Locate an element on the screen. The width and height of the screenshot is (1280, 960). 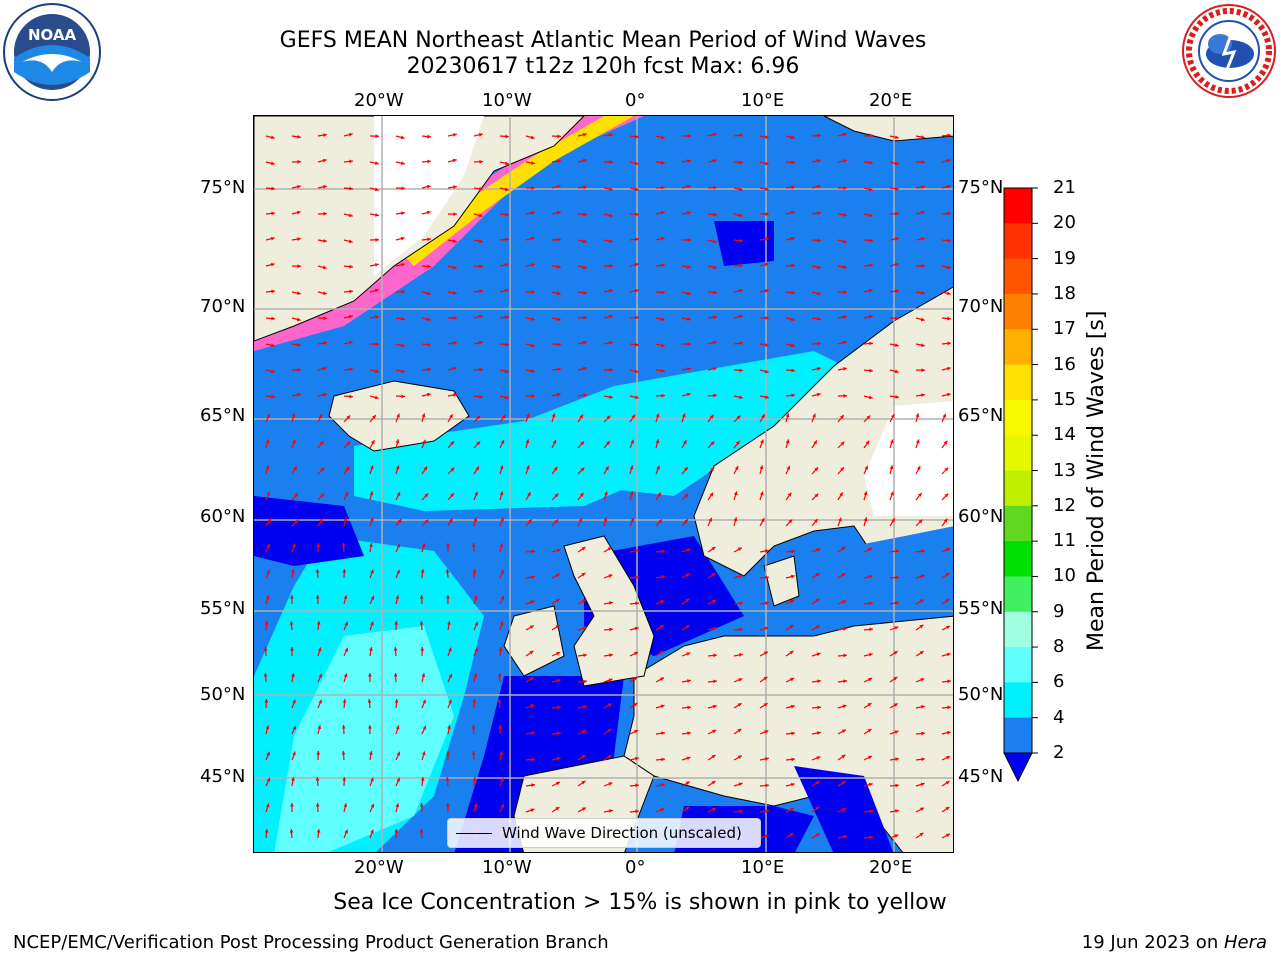
lon-label-0-top: 0° is located at coordinates (635, 100).